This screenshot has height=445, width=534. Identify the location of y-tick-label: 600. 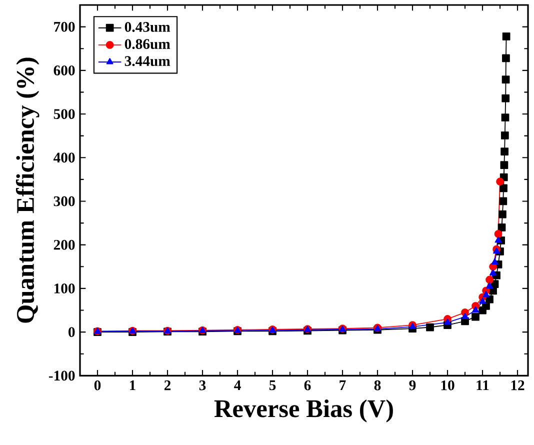
(64, 70).